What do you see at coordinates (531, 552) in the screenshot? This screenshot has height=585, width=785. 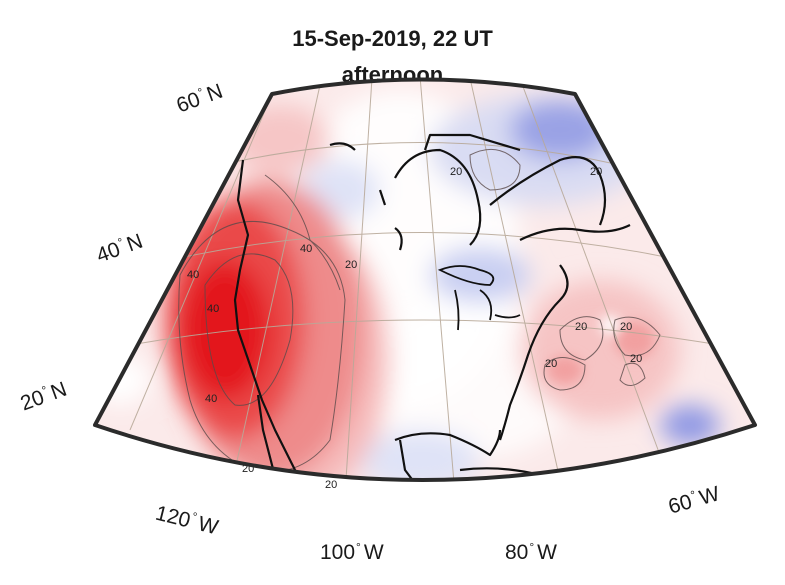 I see `lon-label-80: 80° W` at bounding box center [531, 552].